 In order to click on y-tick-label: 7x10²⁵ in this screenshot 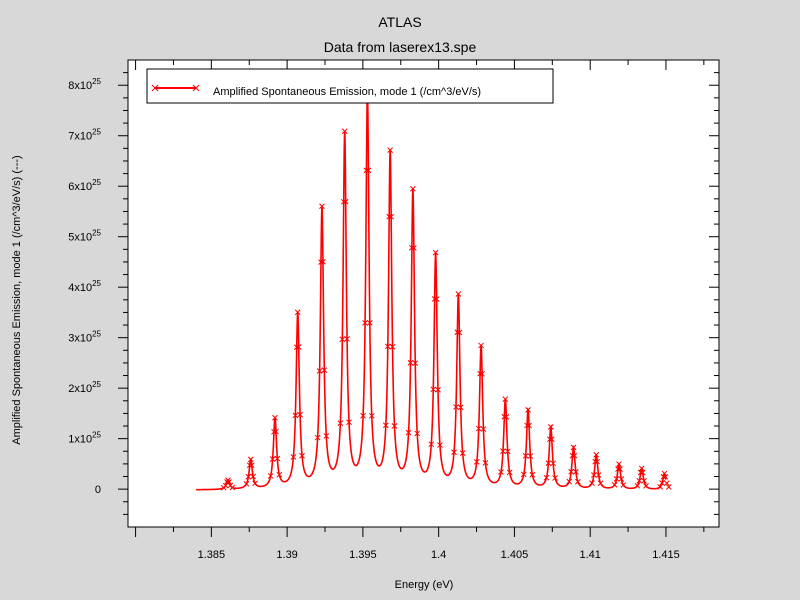, I will do `click(84, 135)`.